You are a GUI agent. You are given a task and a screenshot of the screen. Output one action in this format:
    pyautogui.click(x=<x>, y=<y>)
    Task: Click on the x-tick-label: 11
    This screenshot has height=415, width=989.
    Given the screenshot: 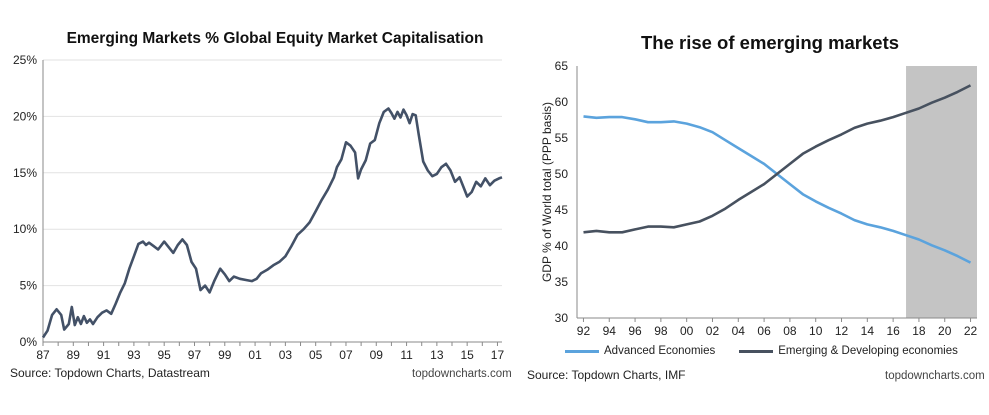 What is the action you would take?
    pyautogui.click(x=406, y=355)
    